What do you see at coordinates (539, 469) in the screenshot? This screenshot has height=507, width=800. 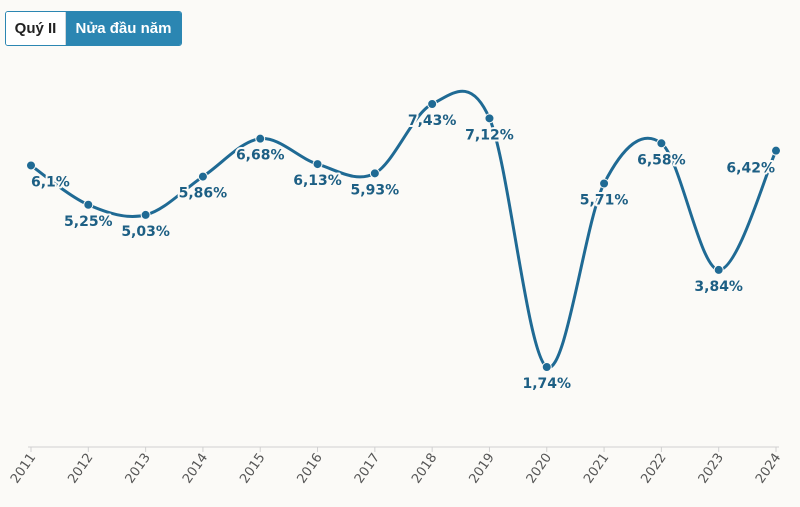 I see `x-tick-label: 2020` at bounding box center [539, 469].